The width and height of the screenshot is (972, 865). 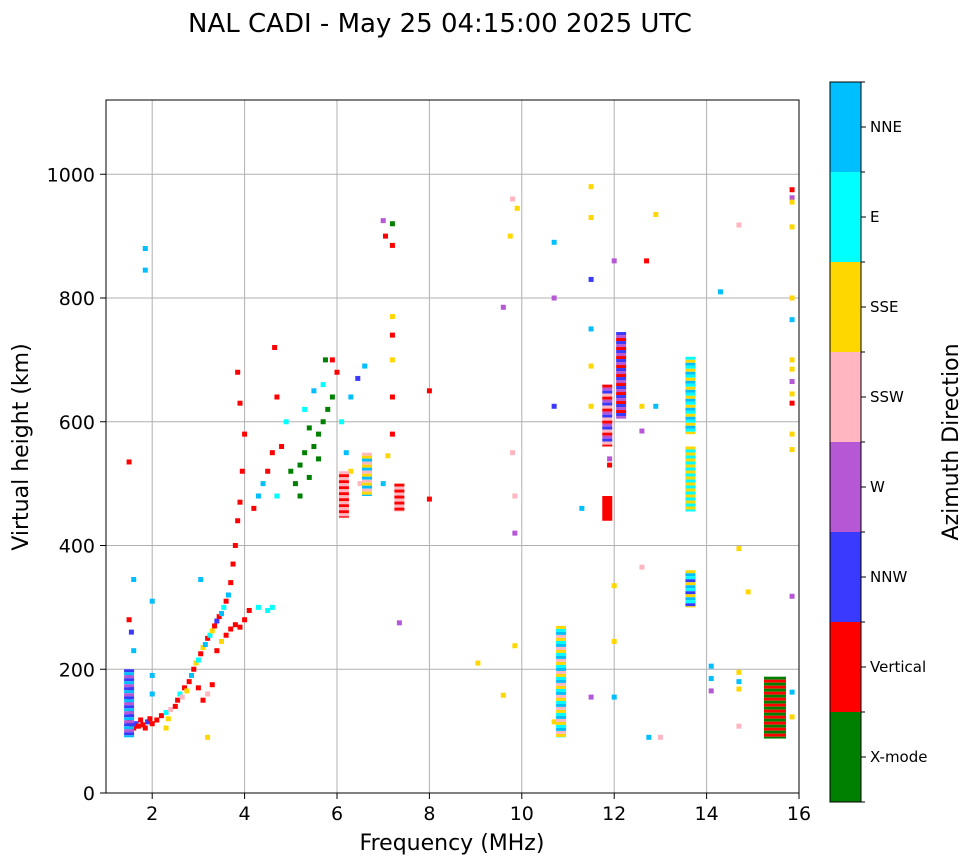 I want to click on y-axis-ticks: 0 200 400 600 800 1000, so click(x=76, y=484).